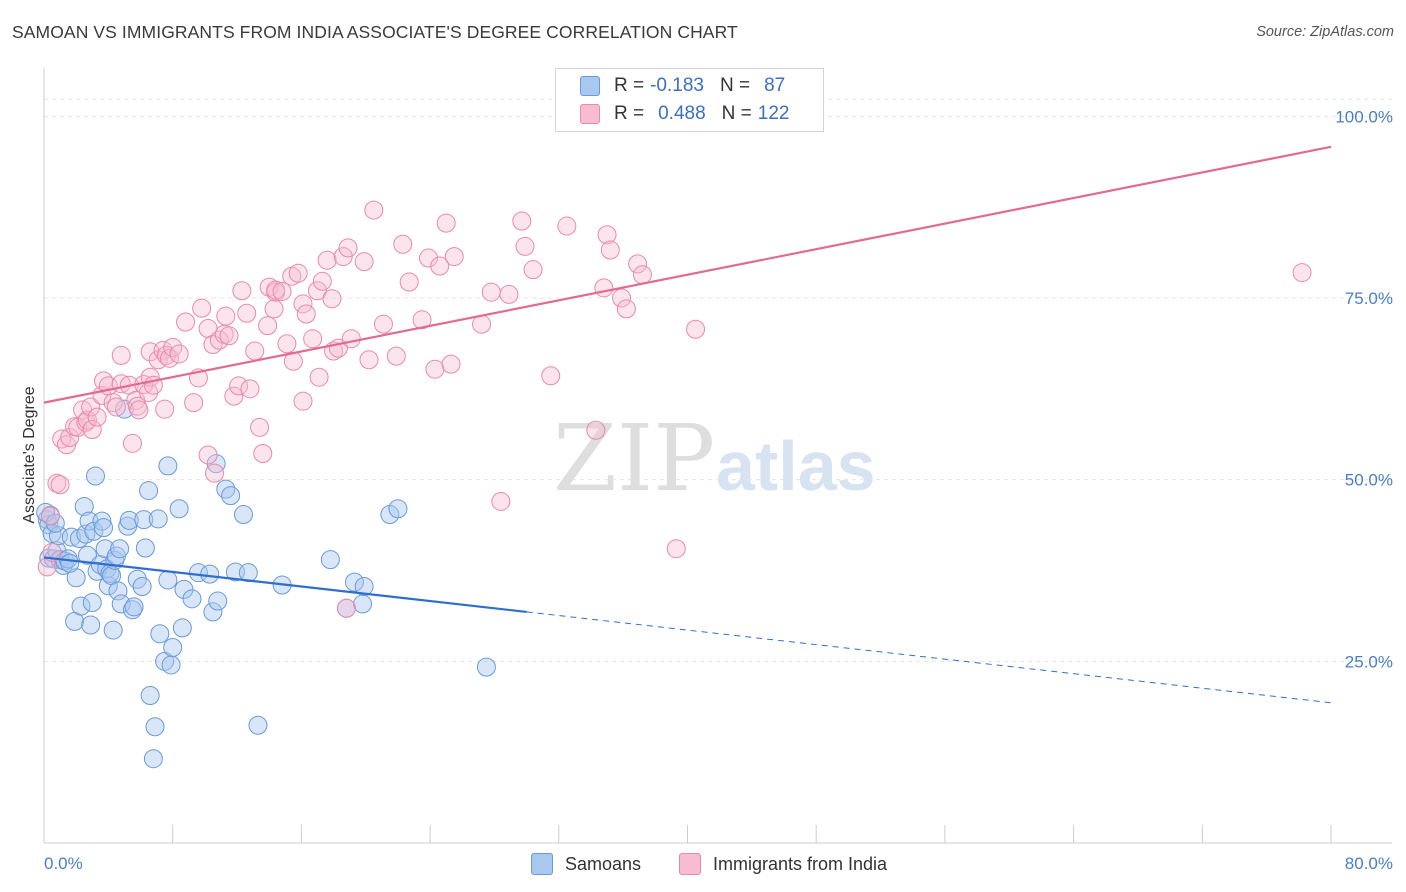 The image size is (1406, 892). I want to click on bottom-legend-samoans: Samoans, so click(586, 864).